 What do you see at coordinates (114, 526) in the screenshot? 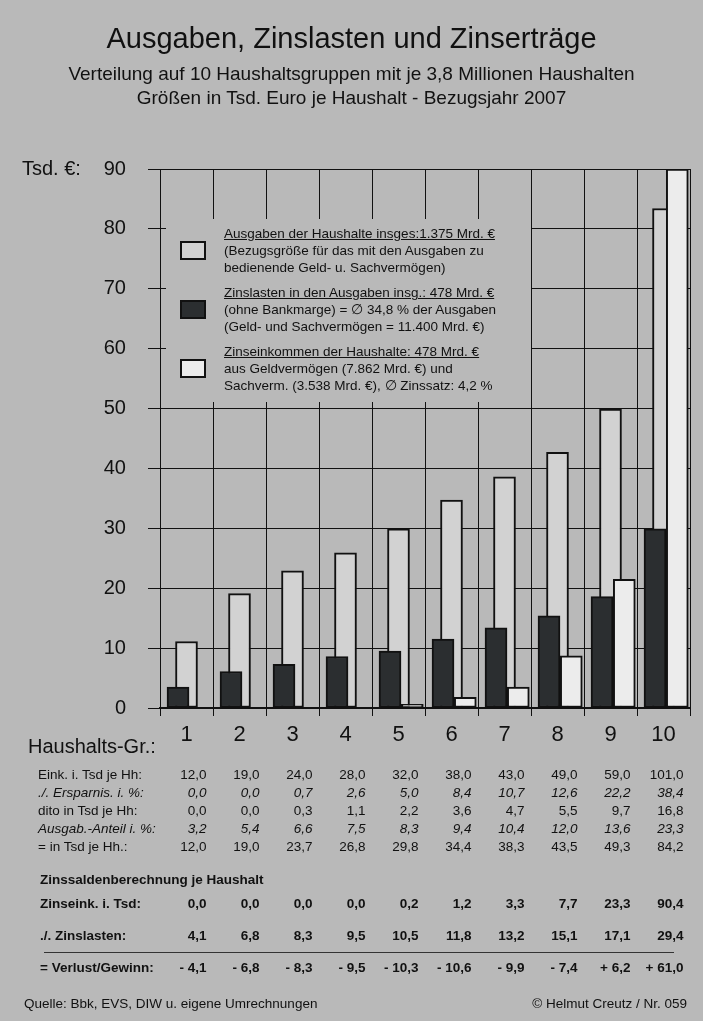
I see `y-tick-label: 30` at bounding box center [114, 526].